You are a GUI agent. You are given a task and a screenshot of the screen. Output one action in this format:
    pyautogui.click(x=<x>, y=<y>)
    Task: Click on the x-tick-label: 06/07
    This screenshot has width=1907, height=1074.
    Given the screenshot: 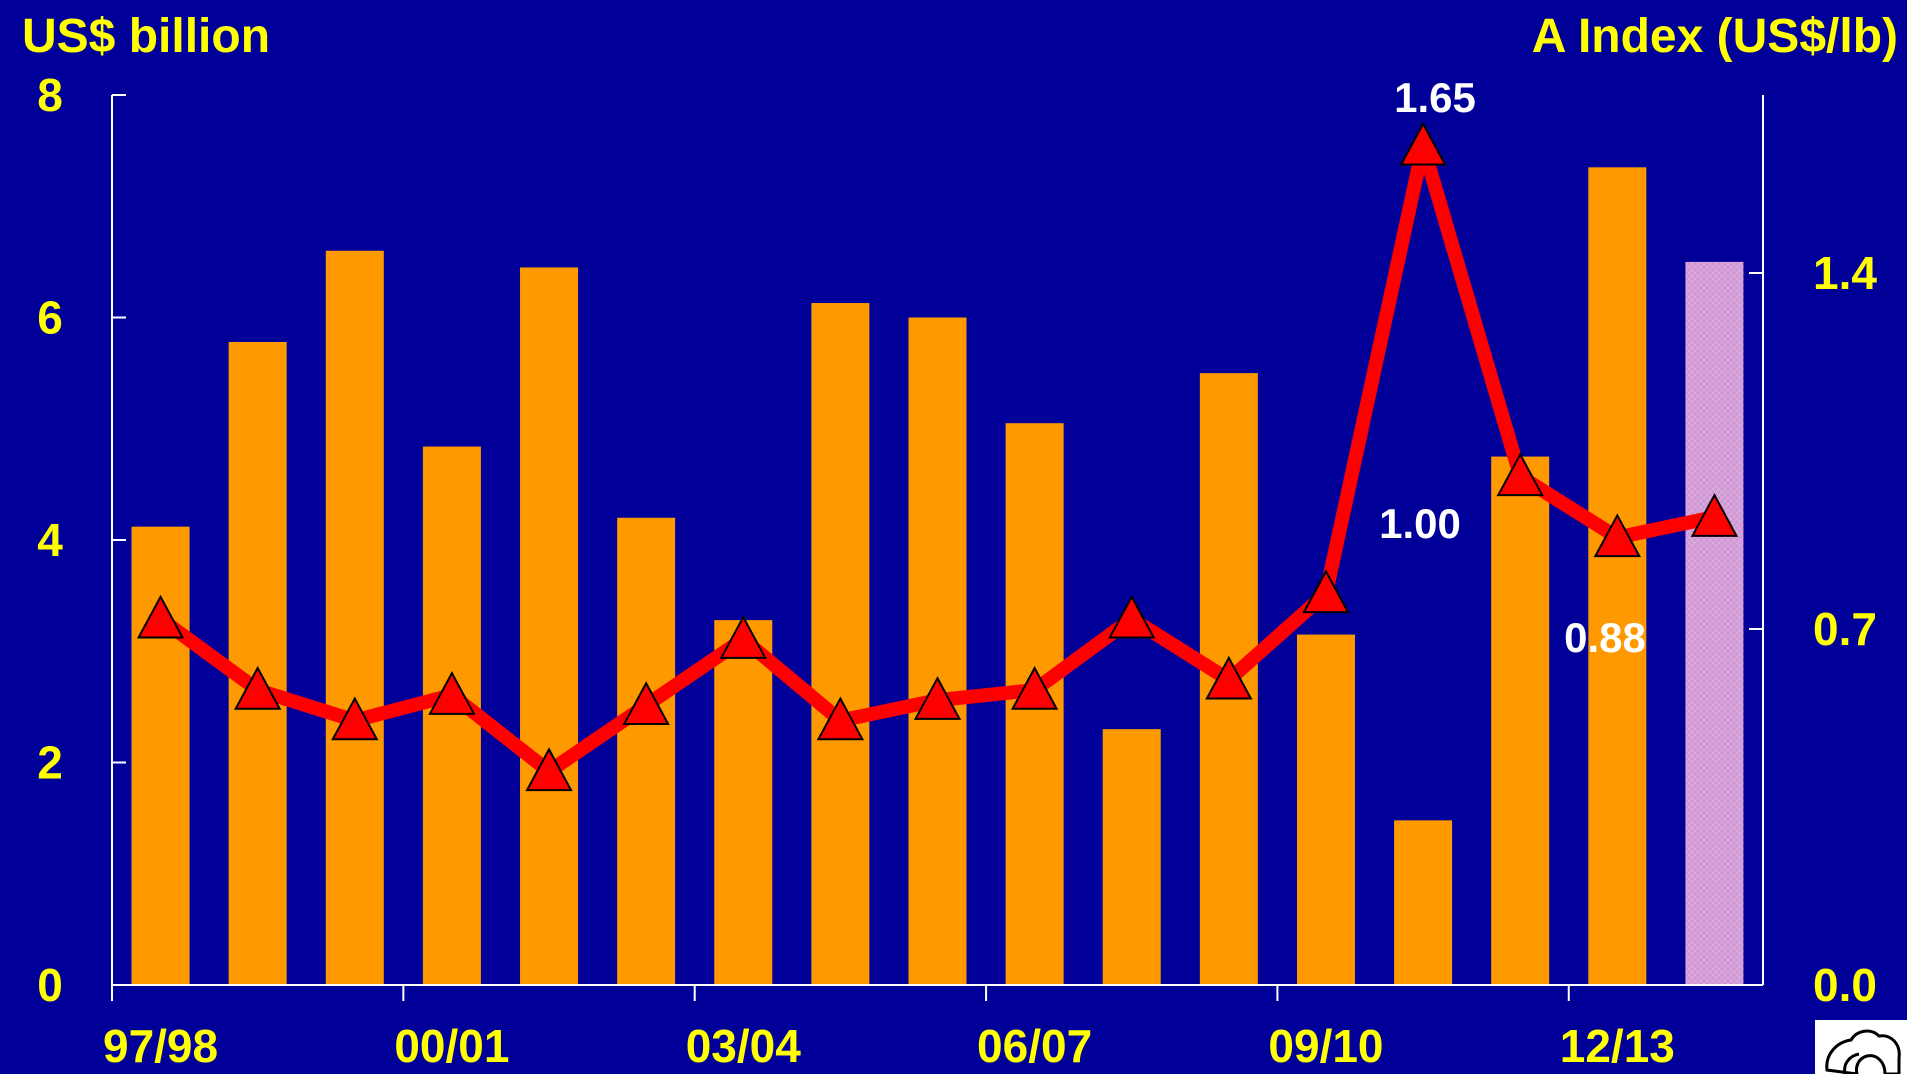 What is the action you would take?
    pyautogui.click(x=1034, y=1046)
    